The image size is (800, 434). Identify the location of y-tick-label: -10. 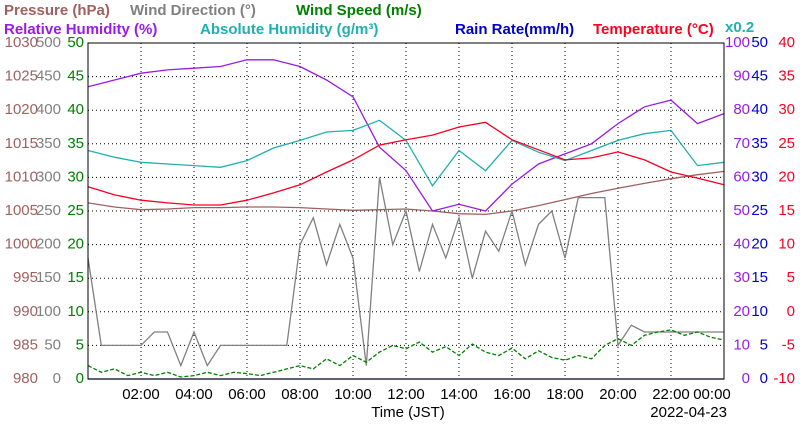
(784, 378).